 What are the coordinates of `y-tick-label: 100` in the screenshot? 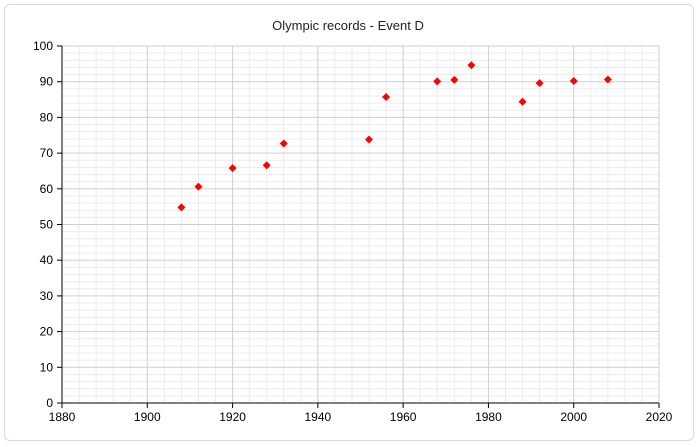 It's located at (43, 46).